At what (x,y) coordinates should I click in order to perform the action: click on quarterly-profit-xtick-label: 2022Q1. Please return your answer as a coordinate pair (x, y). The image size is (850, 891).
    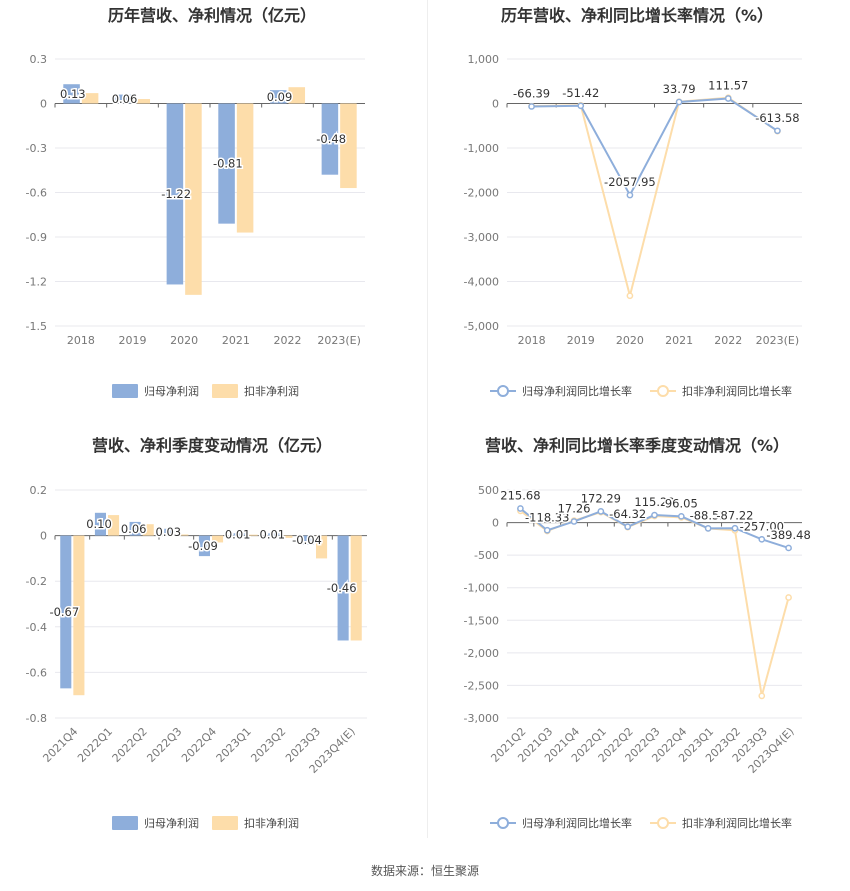
    Looking at the image, I should click on (95, 745).